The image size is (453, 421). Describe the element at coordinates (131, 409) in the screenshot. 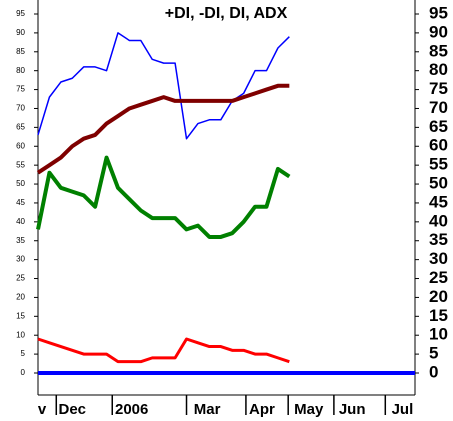

I see `x-tick-label: 2006` at that location.